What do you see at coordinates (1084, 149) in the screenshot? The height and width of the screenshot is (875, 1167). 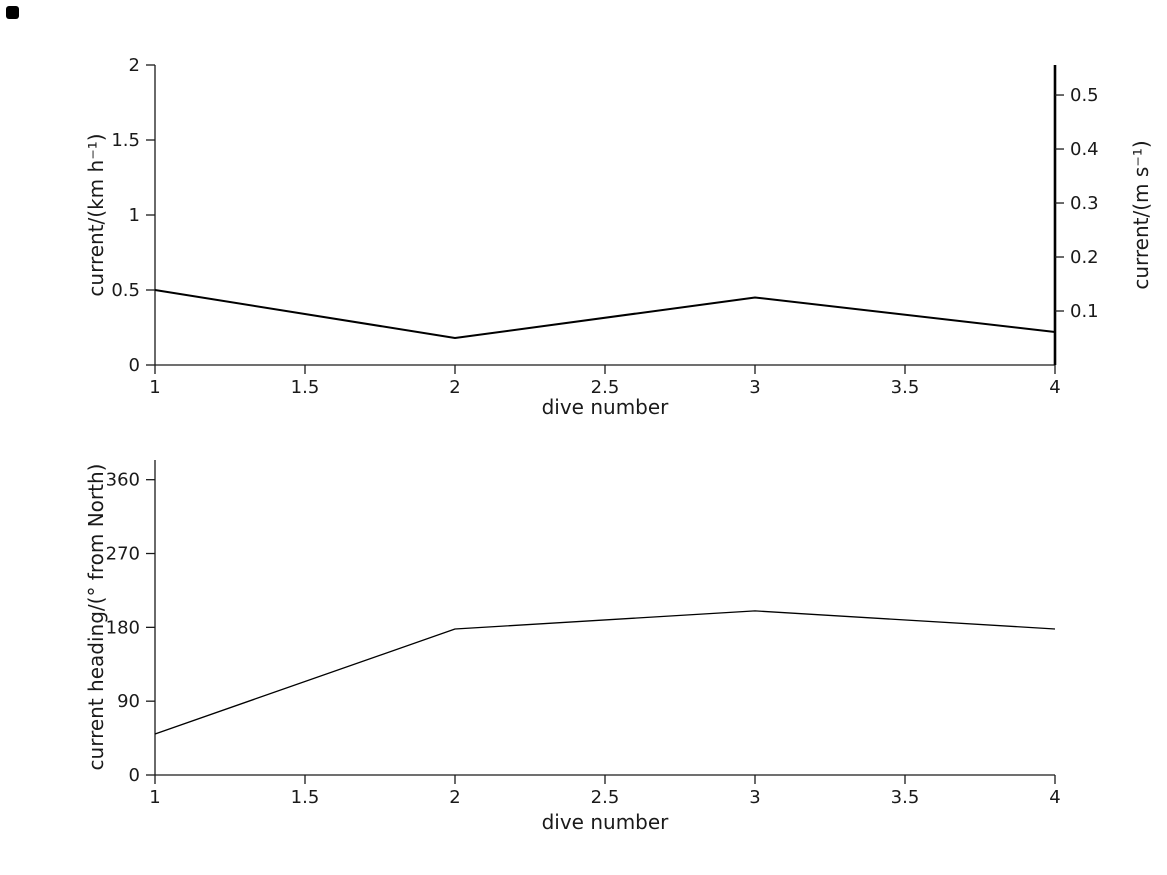 I see `right-y-tick-label: 0.4` at bounding box center [1084, 149].